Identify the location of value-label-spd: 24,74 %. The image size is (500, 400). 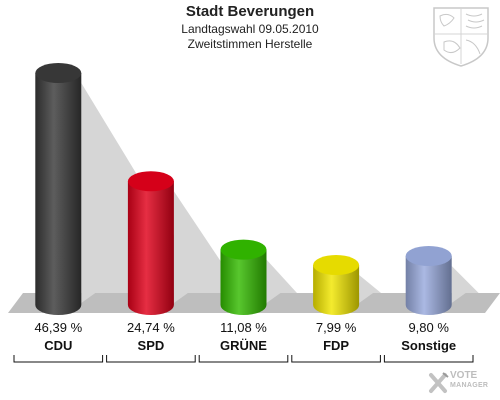
(151, 327).